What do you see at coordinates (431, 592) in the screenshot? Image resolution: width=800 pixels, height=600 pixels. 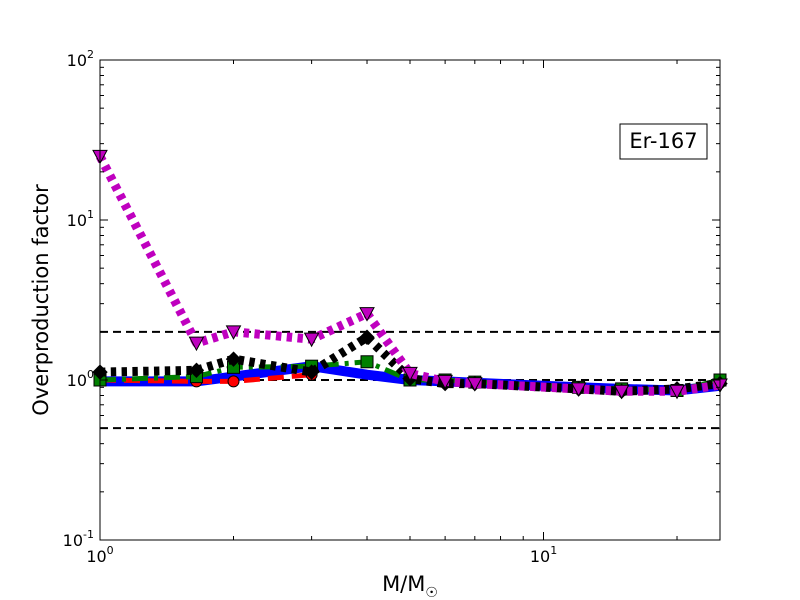 I see `x-axis-label-subscript: ☉` at bounding box center [431, 592].